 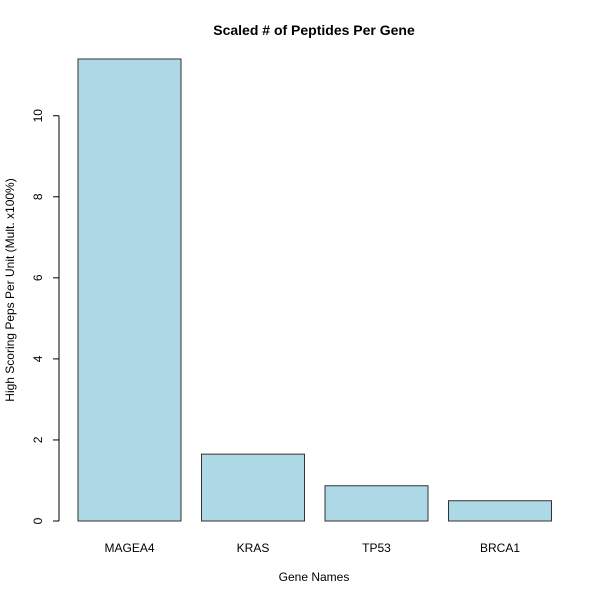 What do you see at coordinates (38, 116) in the screenshot?
I see `y-tick-label: 10` at bounding box center [38, 116].